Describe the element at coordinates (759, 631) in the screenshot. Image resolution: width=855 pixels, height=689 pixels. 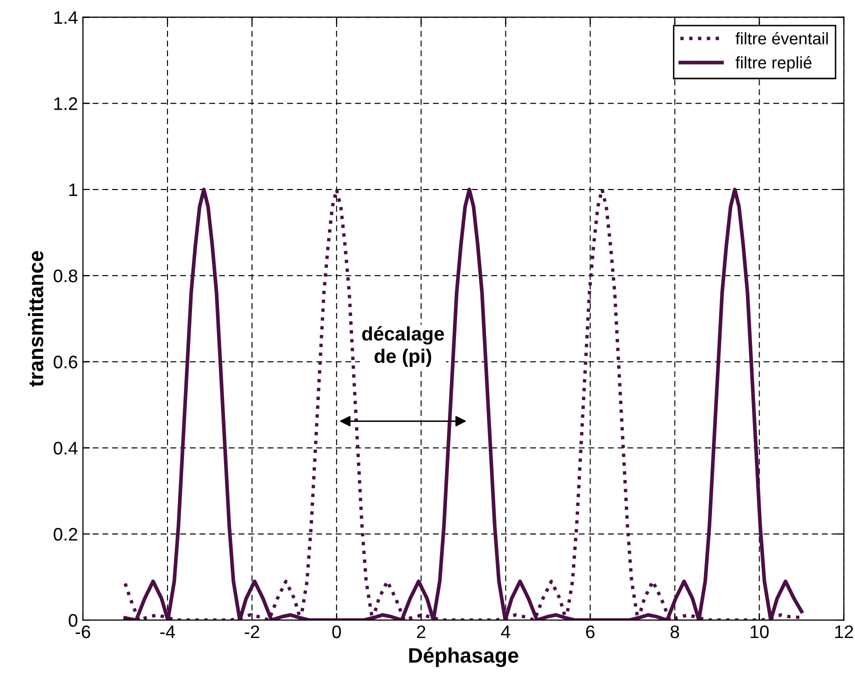
I see `x-tick-label: 10` at that location.